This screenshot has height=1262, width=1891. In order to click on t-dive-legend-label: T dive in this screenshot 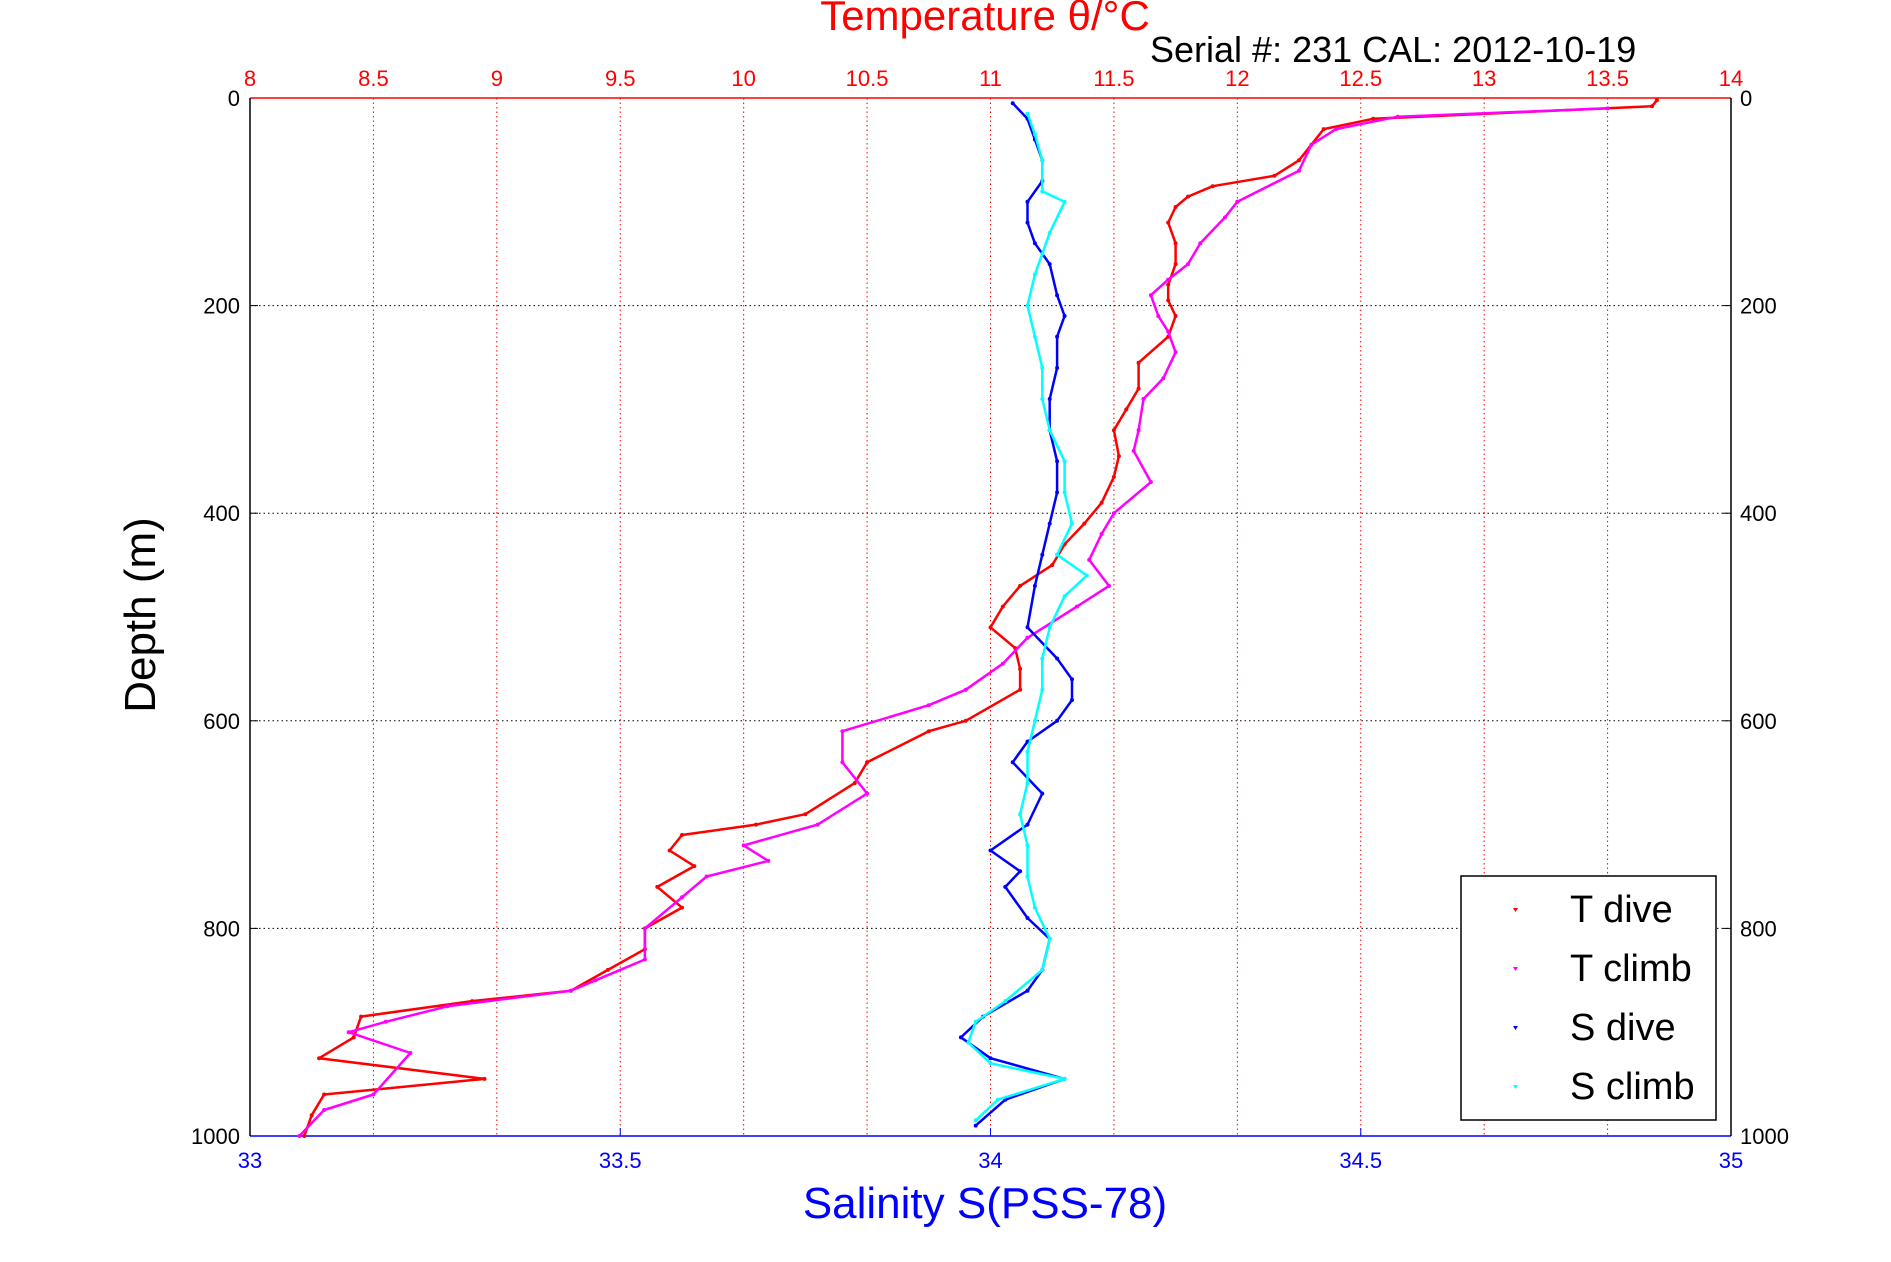, I will do `click(1621, 910)`.